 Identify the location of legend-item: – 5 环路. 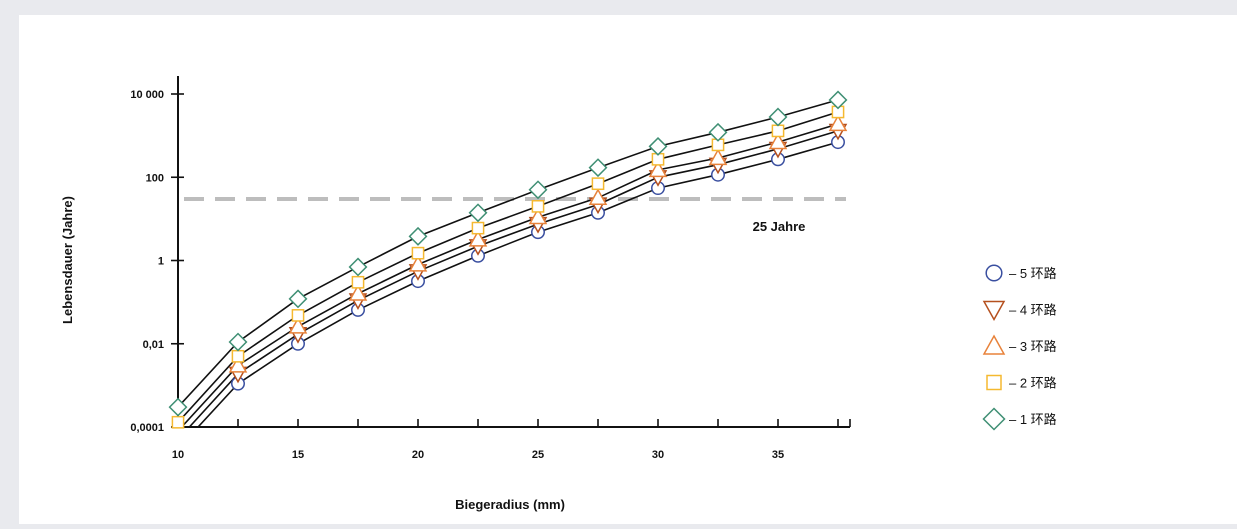
(1021, 273).